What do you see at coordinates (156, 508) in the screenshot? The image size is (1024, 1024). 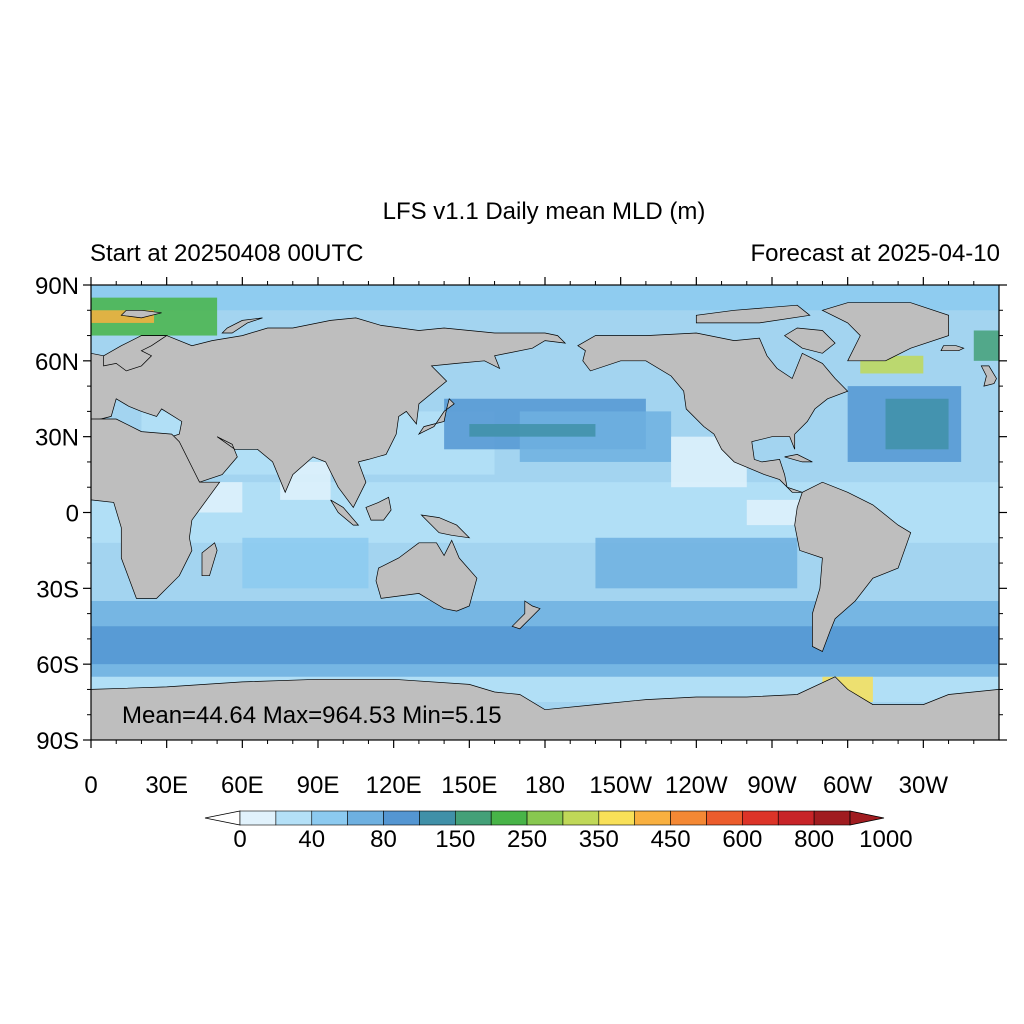 I see `africa-land` at bounding box center [156, 508].